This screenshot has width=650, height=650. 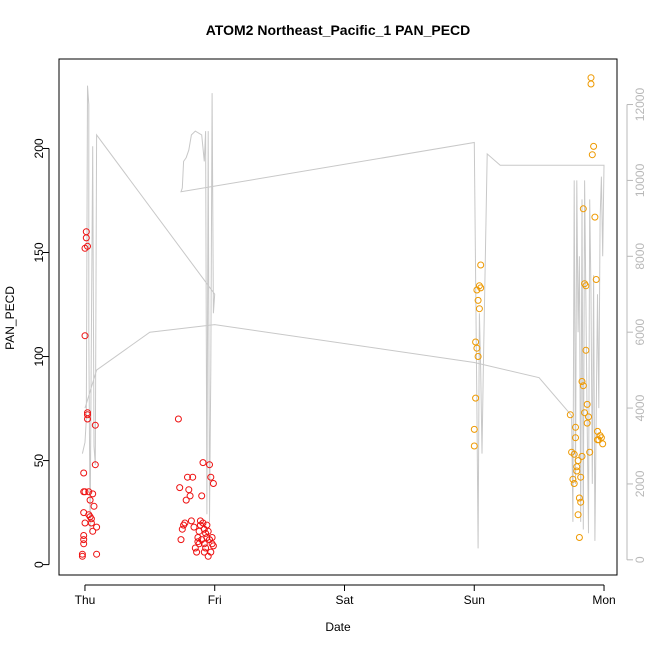 What do you see at coordinates (640, 559) in the screenshot?
I see `y2-tick-label: 0` at bounding box center [640, 559].